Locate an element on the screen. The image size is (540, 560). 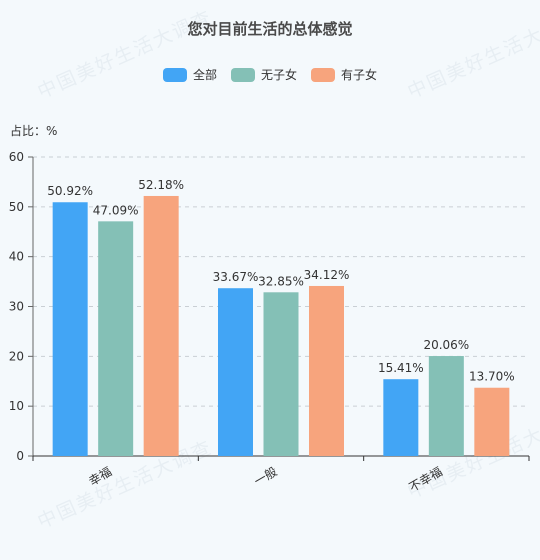
chart-title: 您对目前生活的总体感觉 is located at coordinates (270, 29).